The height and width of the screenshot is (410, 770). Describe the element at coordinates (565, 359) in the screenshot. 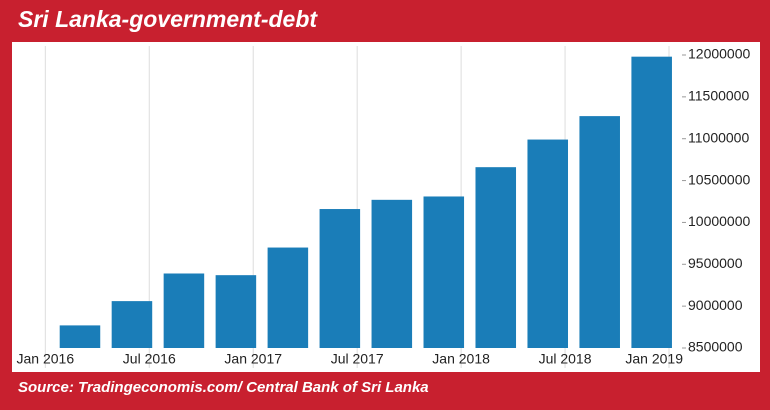

I see `x-tick-label: Jul 2018` at that location.